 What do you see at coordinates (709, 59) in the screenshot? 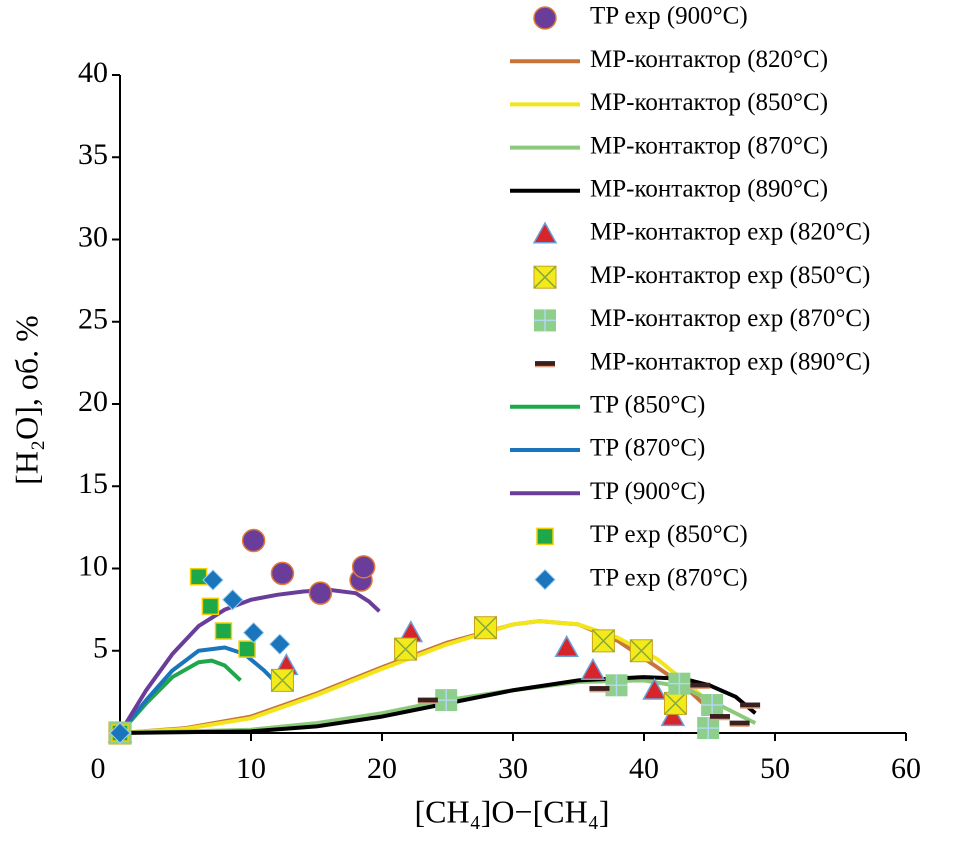
I see `legend-label: MP-контактор (820°C)` at bounding box center [709, 59].